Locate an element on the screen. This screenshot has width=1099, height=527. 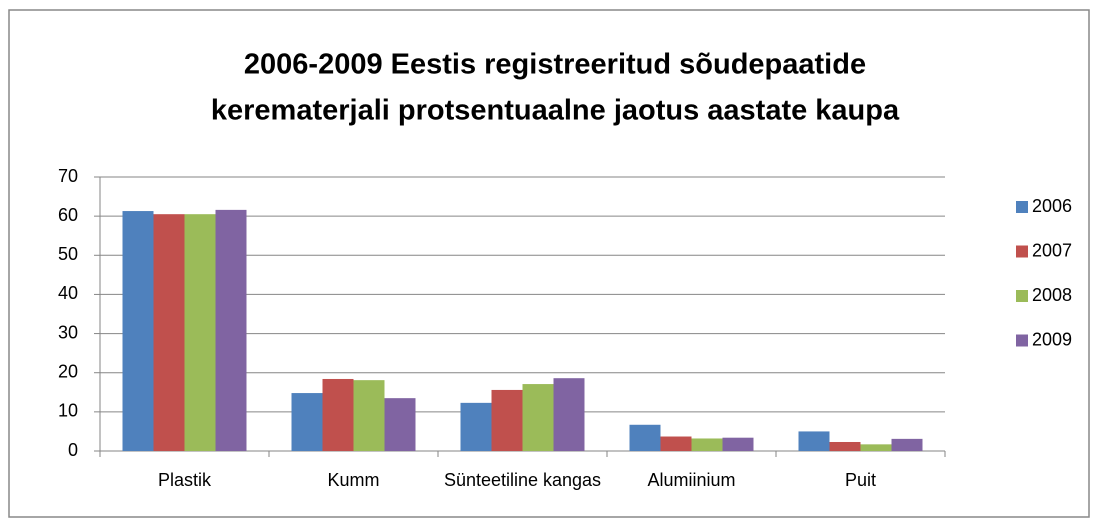
y-tick-label: 30 is located at coordinates (68, 332).